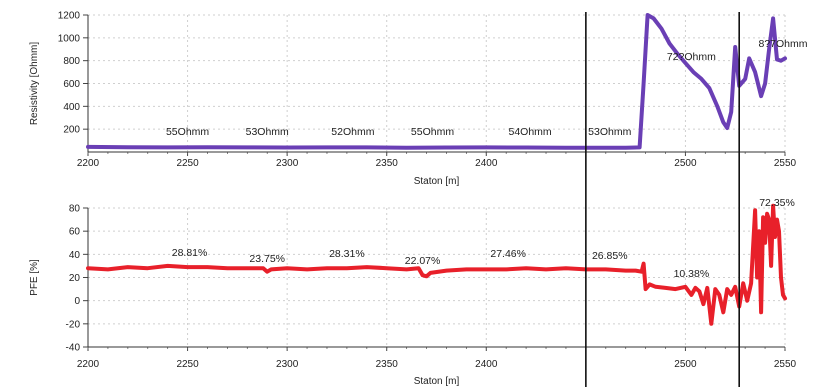 This screenshot has height=387, width=817. Describe the element at coordinates (777, 203) in the screenshot. I see `data-annotation: 72.35%` at that location.